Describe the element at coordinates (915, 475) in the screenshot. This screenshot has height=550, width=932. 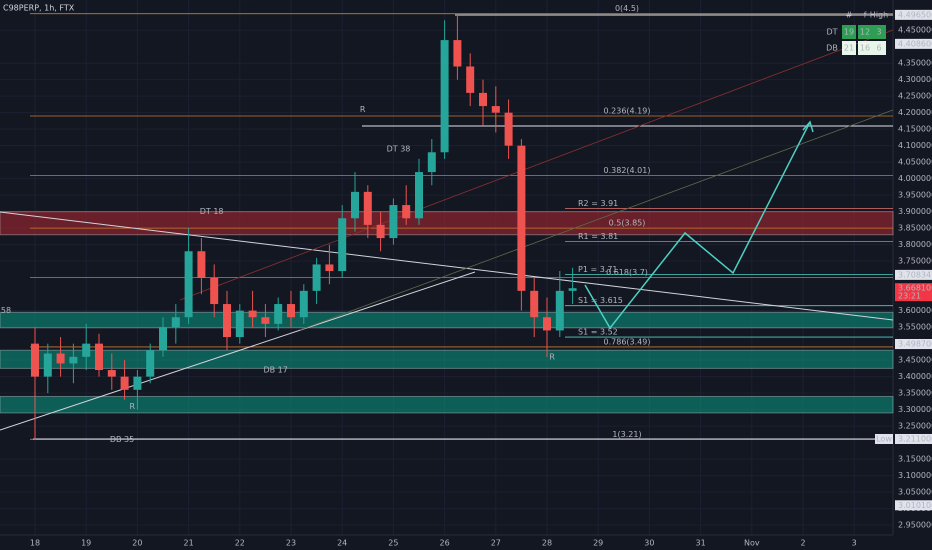
I see `price-tick-label: 3.1000000` at that location.